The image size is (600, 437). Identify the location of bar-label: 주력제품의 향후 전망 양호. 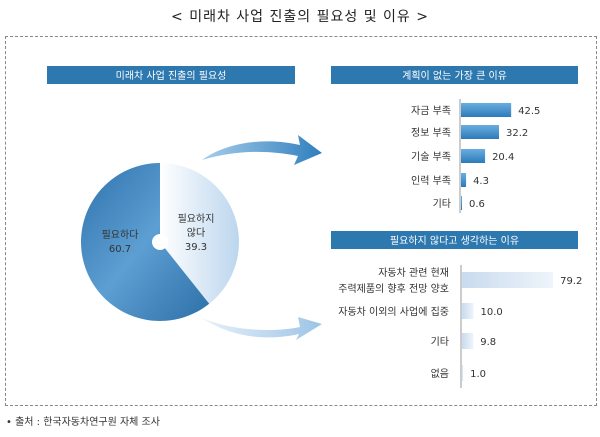
(393, 289).